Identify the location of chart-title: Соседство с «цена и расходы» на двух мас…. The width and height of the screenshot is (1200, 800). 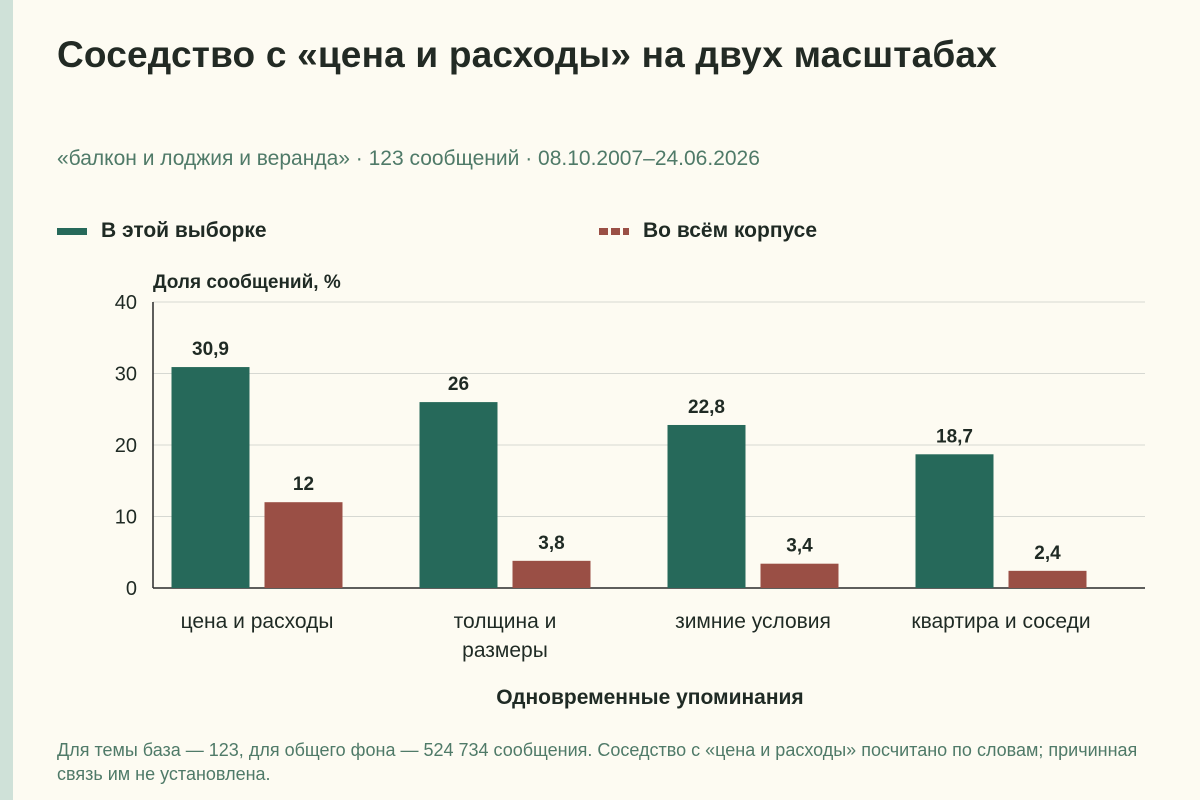
(527, 54).